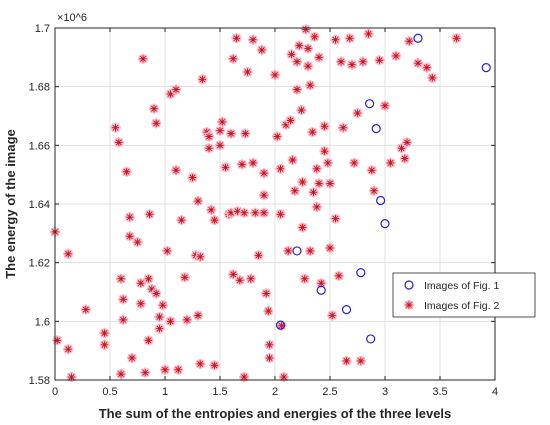 Image resolution: width=550 pixels, height=425 pixels. I want to click on legend-label-series-1: Images of Fig. 1, so click(461, 286).